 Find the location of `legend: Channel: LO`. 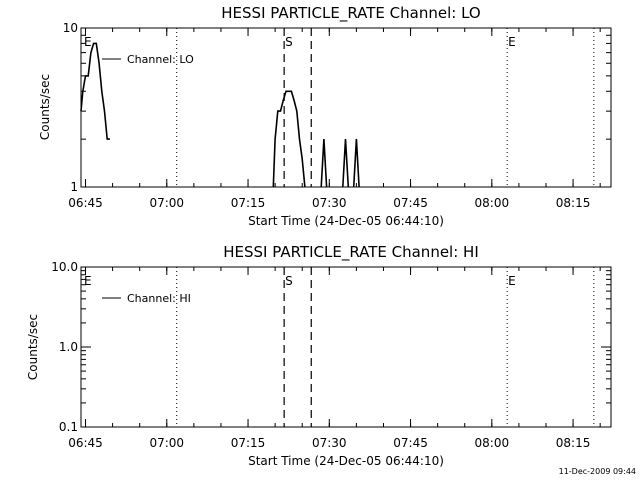

legend: Channel: LO is located at coordinates (148, 59).